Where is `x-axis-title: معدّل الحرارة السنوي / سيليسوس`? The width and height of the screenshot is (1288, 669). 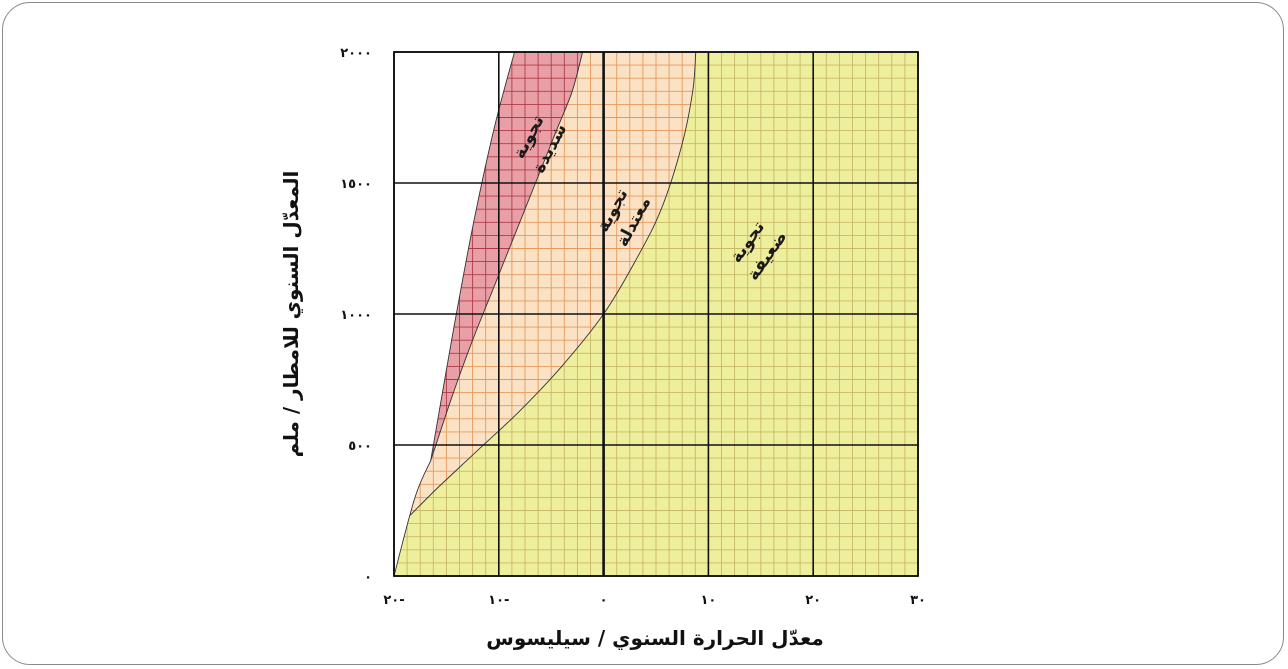
x-axis-title: معدّل الحرارة السنوي / سيليسوس is located at coordinates (655, 638).